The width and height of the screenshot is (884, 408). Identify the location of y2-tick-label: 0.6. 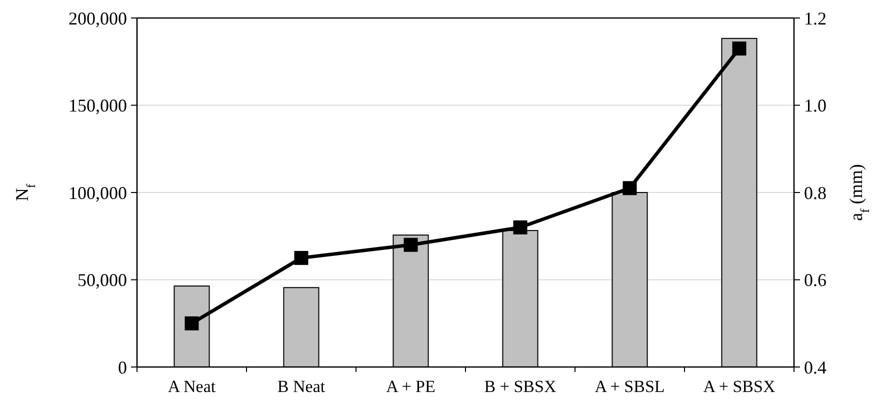
(815, 280).